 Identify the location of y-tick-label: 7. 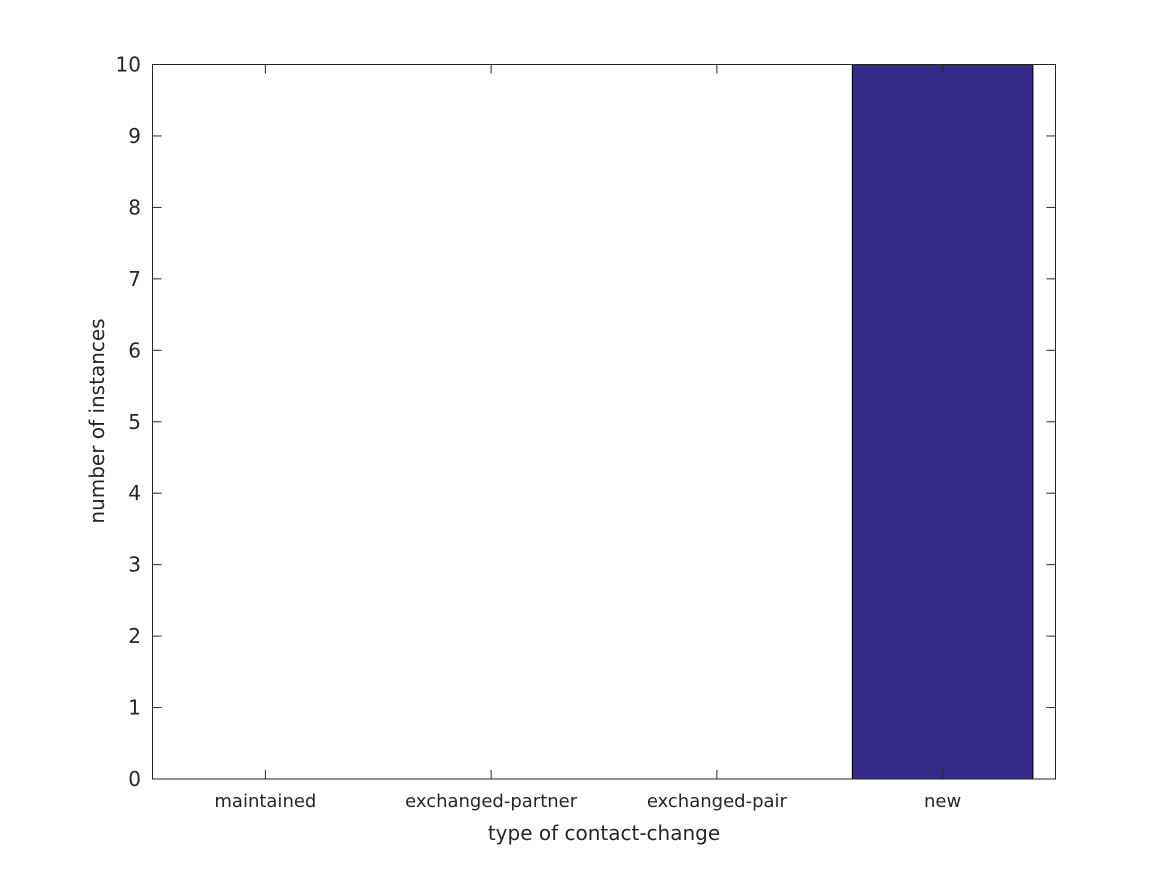
(134, 279).